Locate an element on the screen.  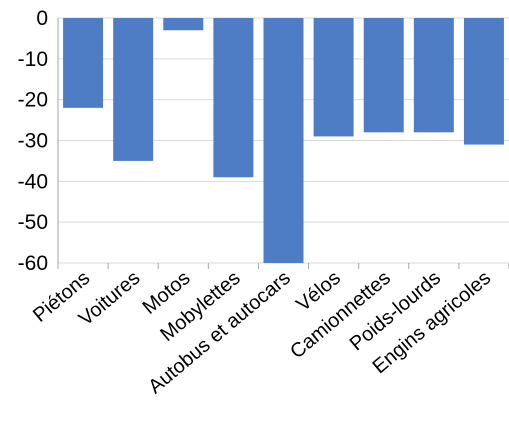
y-tick-label: -40 is located at coordinates (33, 181).